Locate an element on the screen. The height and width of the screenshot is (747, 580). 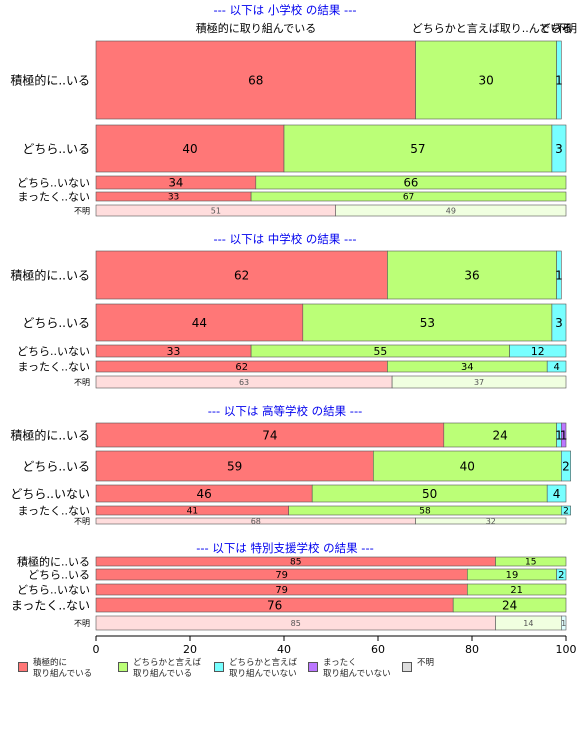
panel-title: --- 以下は 中学校 の結果 --- is located at coordinates (284, 239).